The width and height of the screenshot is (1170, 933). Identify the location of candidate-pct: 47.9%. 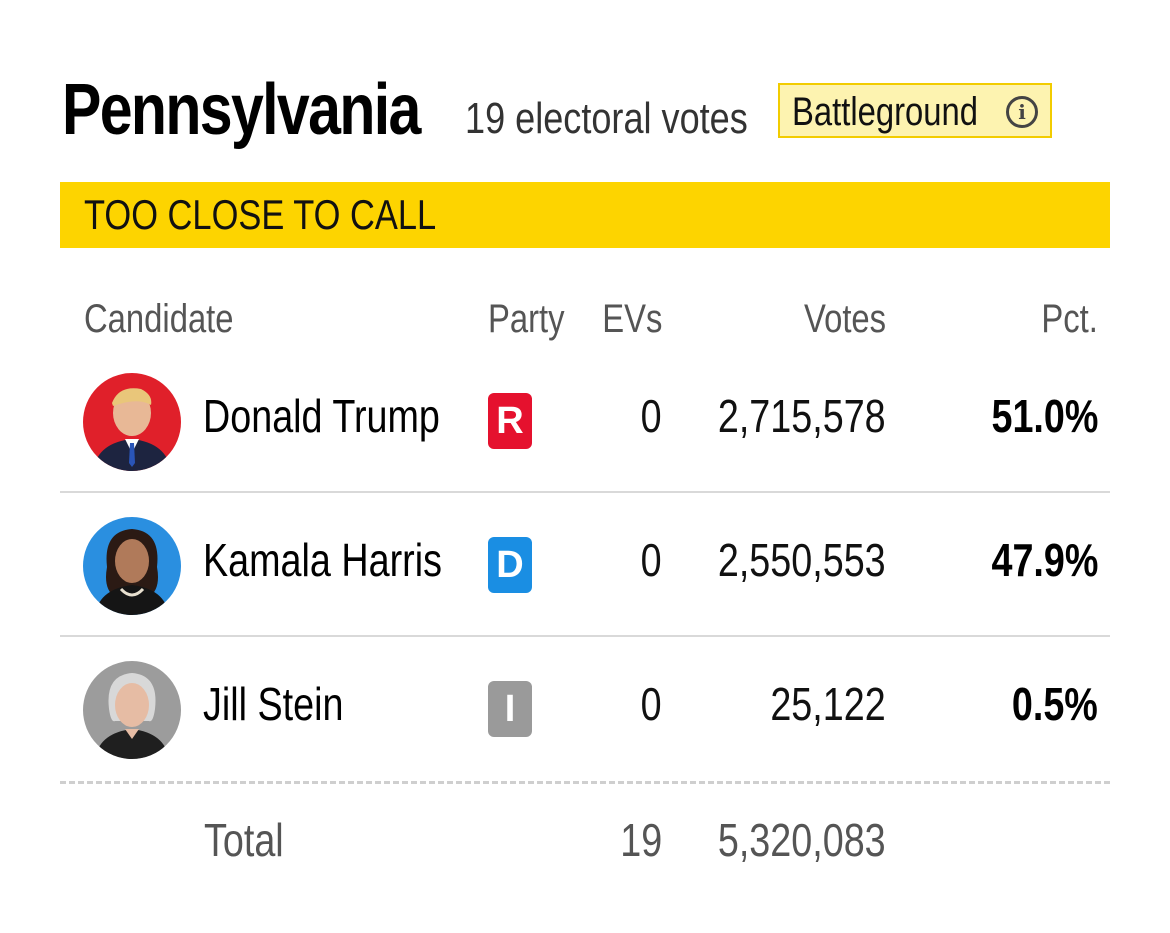
(1044, 560).